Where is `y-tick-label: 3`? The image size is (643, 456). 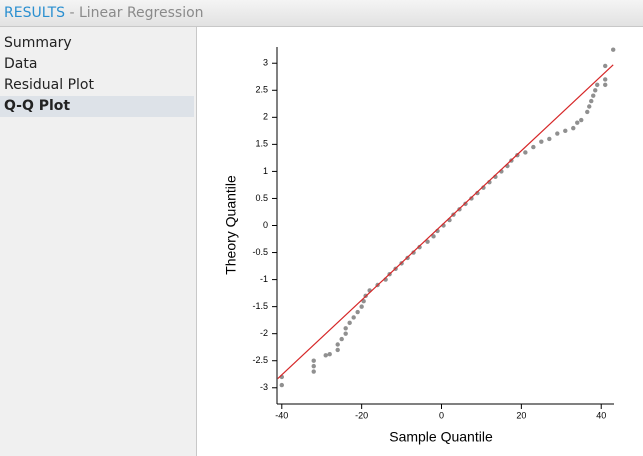
y-tick-label: 3 is located at coordinates (265, 63).